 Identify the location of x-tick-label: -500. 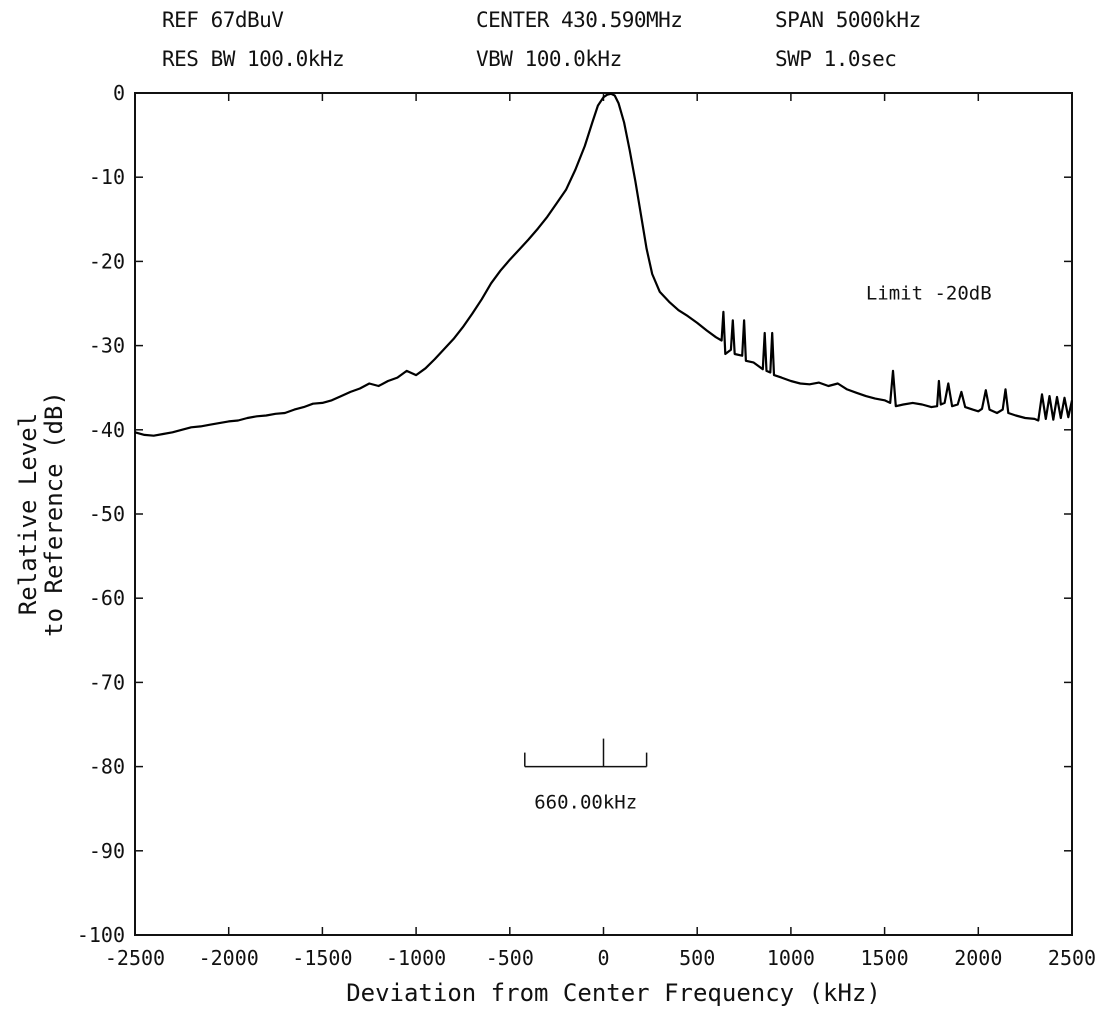
(510, 958).